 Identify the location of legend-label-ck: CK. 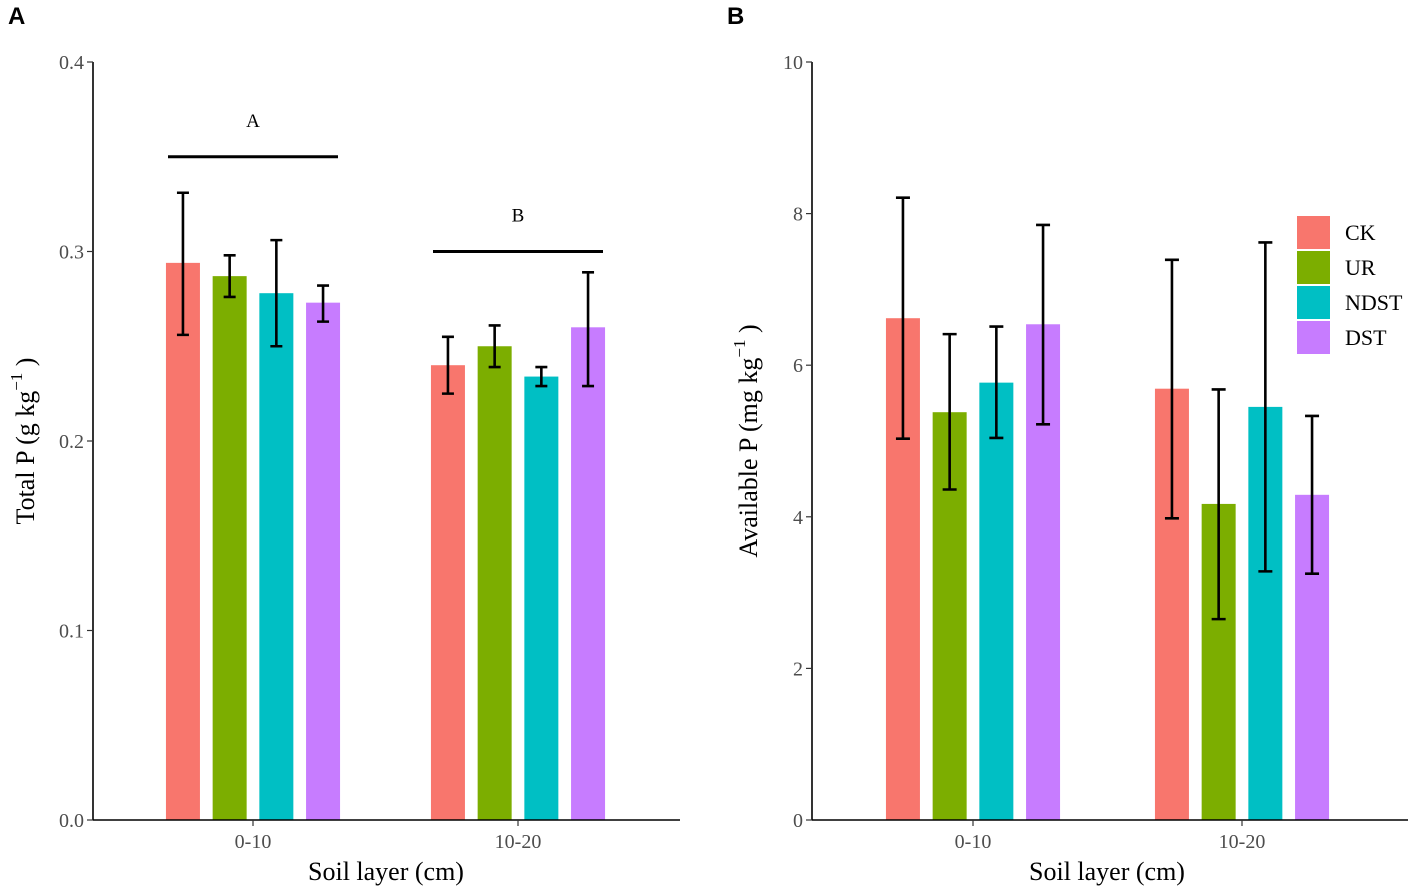
(1360, 232).